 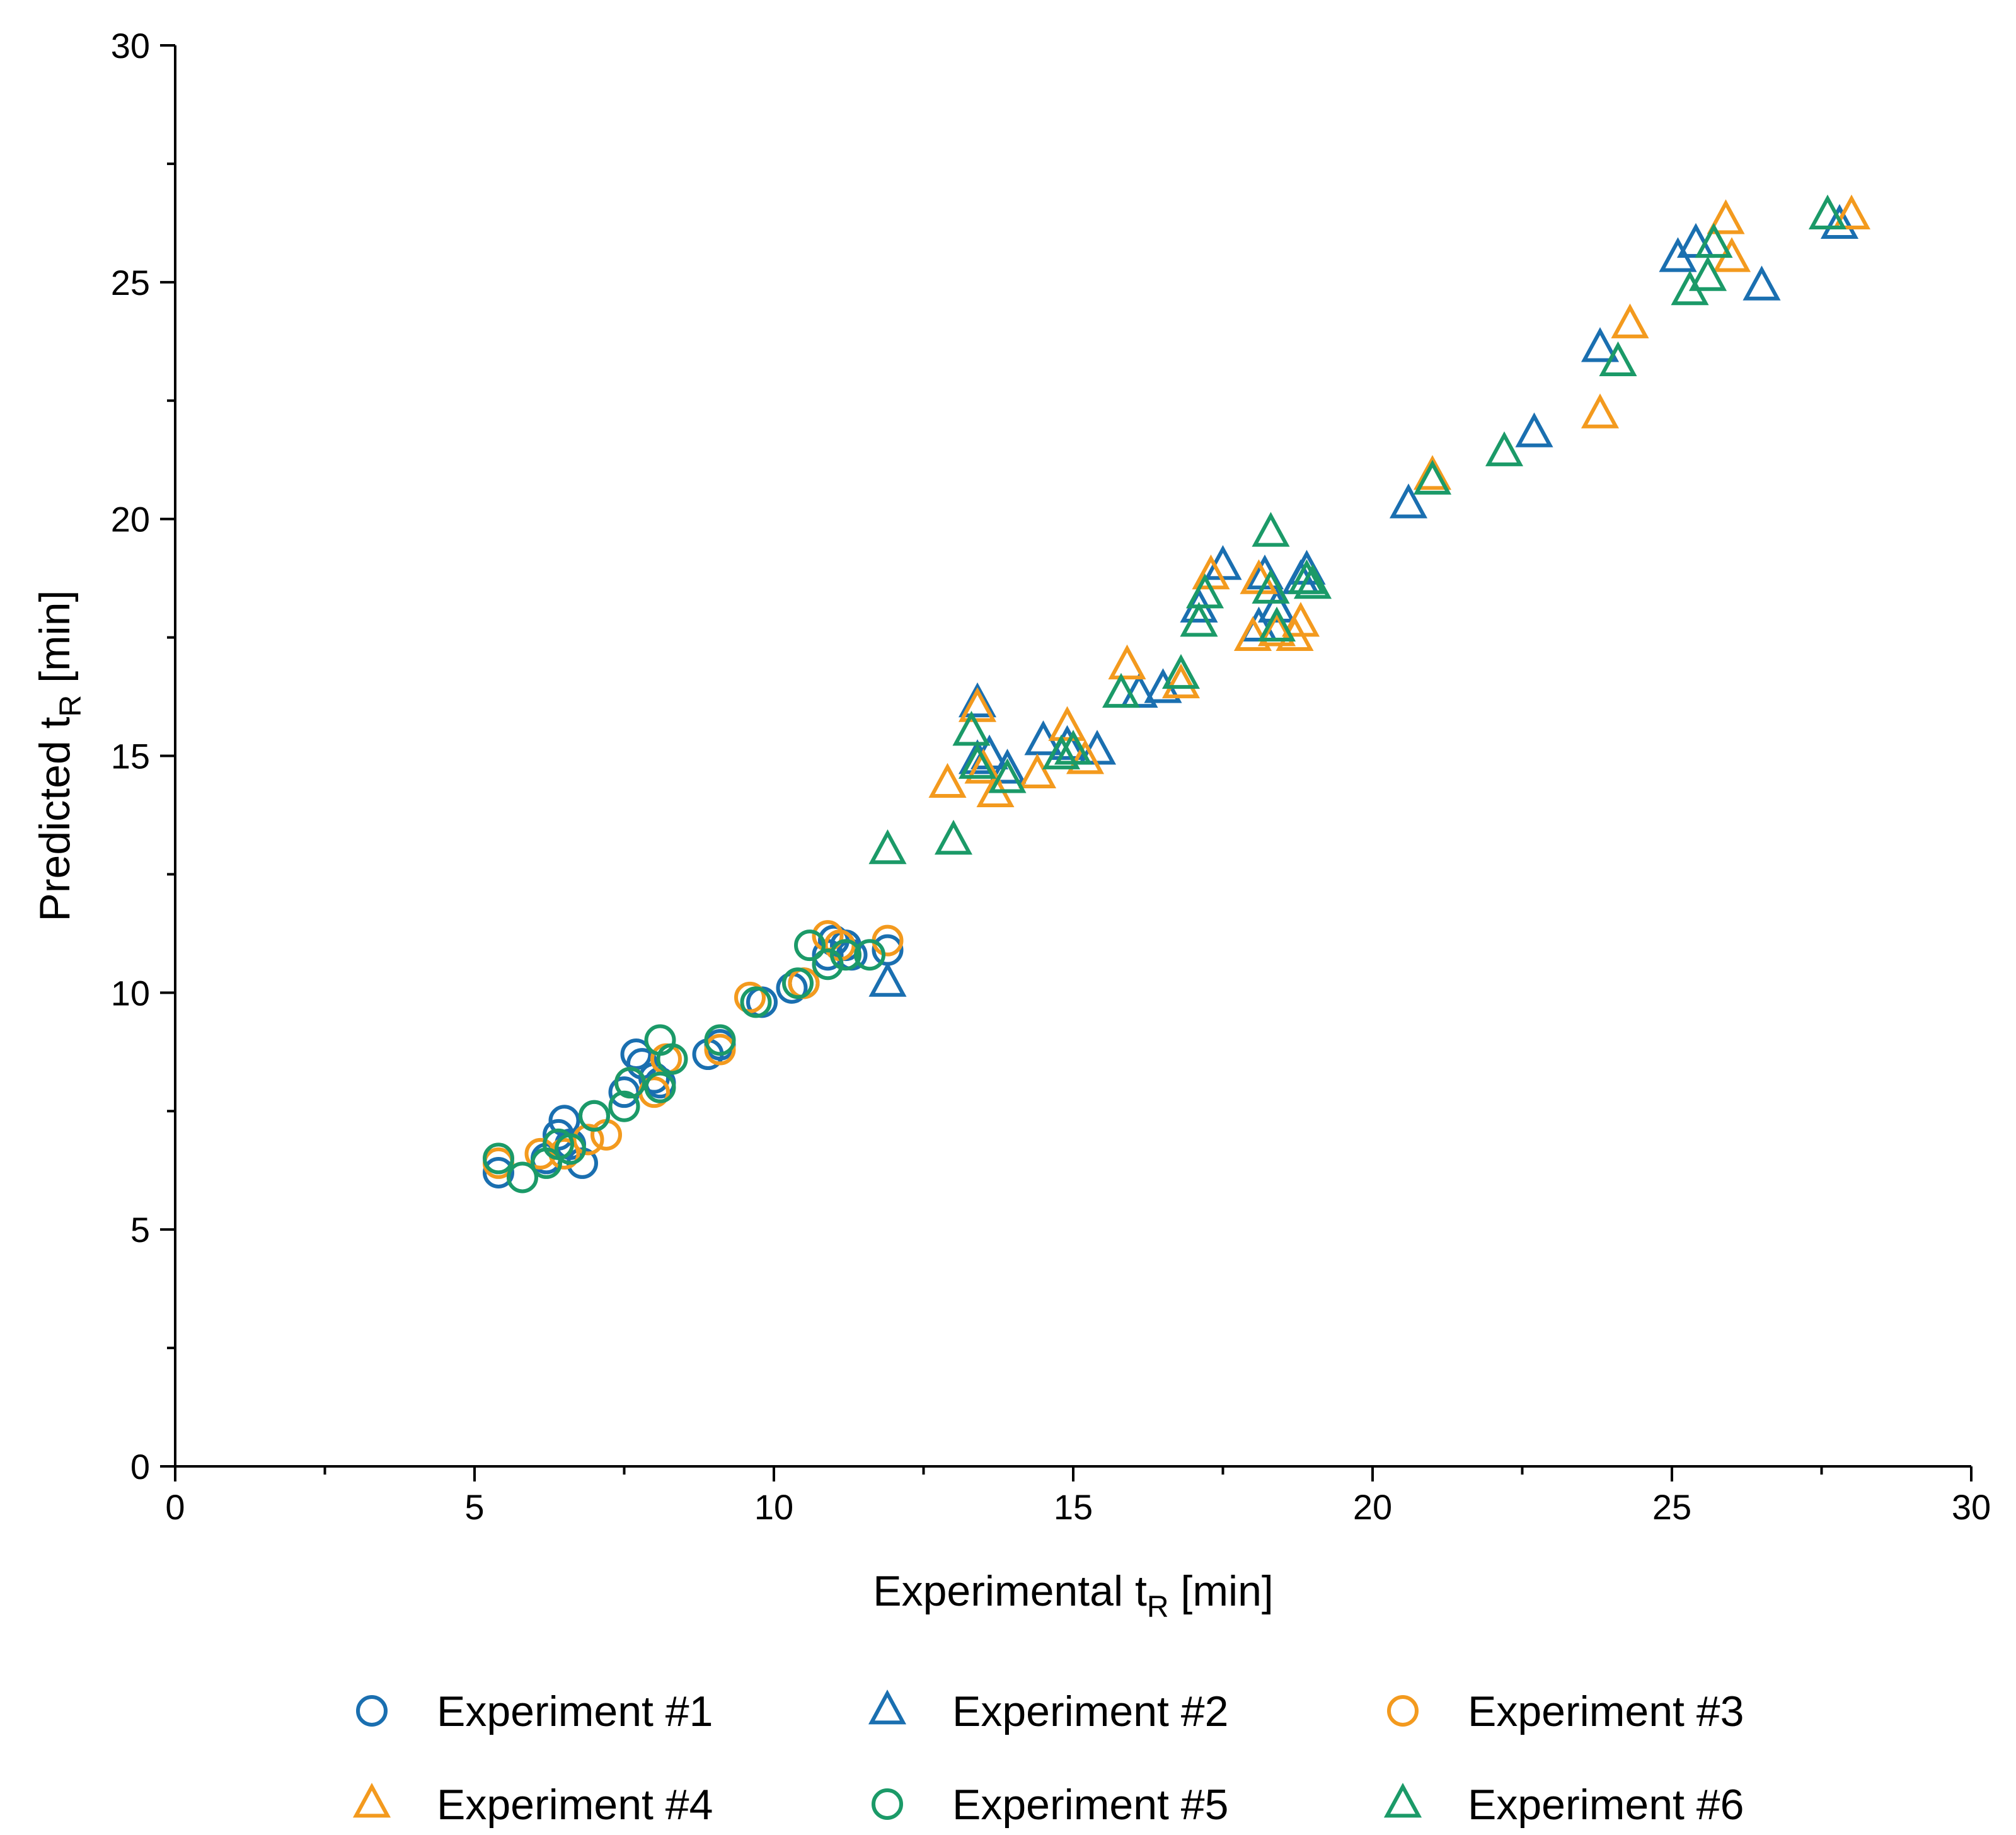 I want to click on legend-item: Experiment #2, so click(x=1048, y=1711).